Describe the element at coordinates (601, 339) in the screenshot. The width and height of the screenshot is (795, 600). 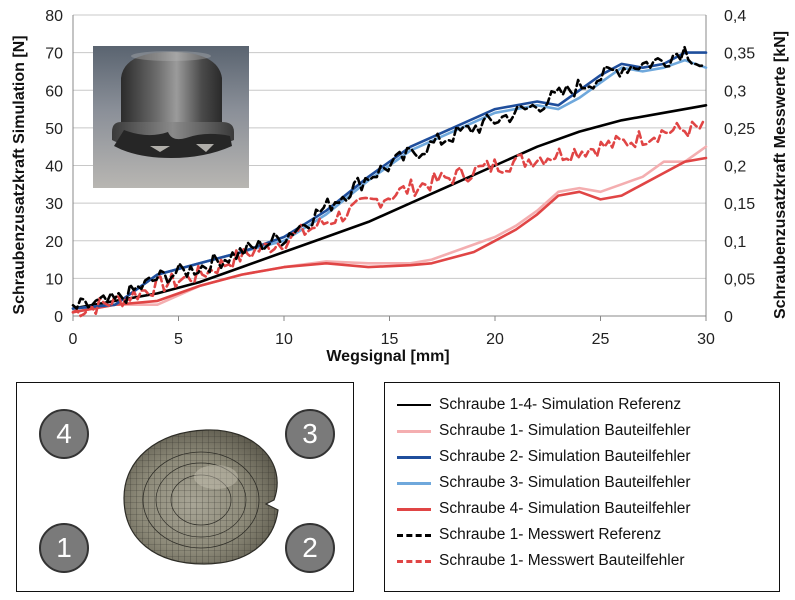
I see `x-tick-label: 25` at that location.